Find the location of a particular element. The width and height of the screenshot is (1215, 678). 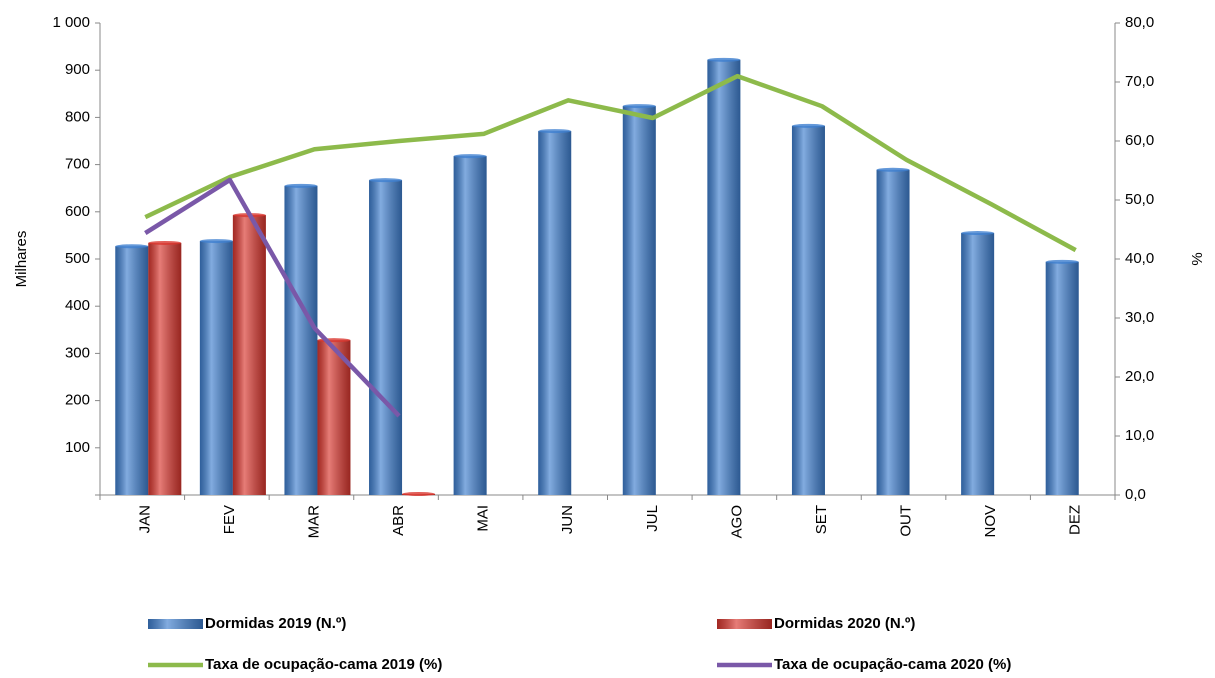

y-tick-label: 500 is located at coordinates (77, 258).